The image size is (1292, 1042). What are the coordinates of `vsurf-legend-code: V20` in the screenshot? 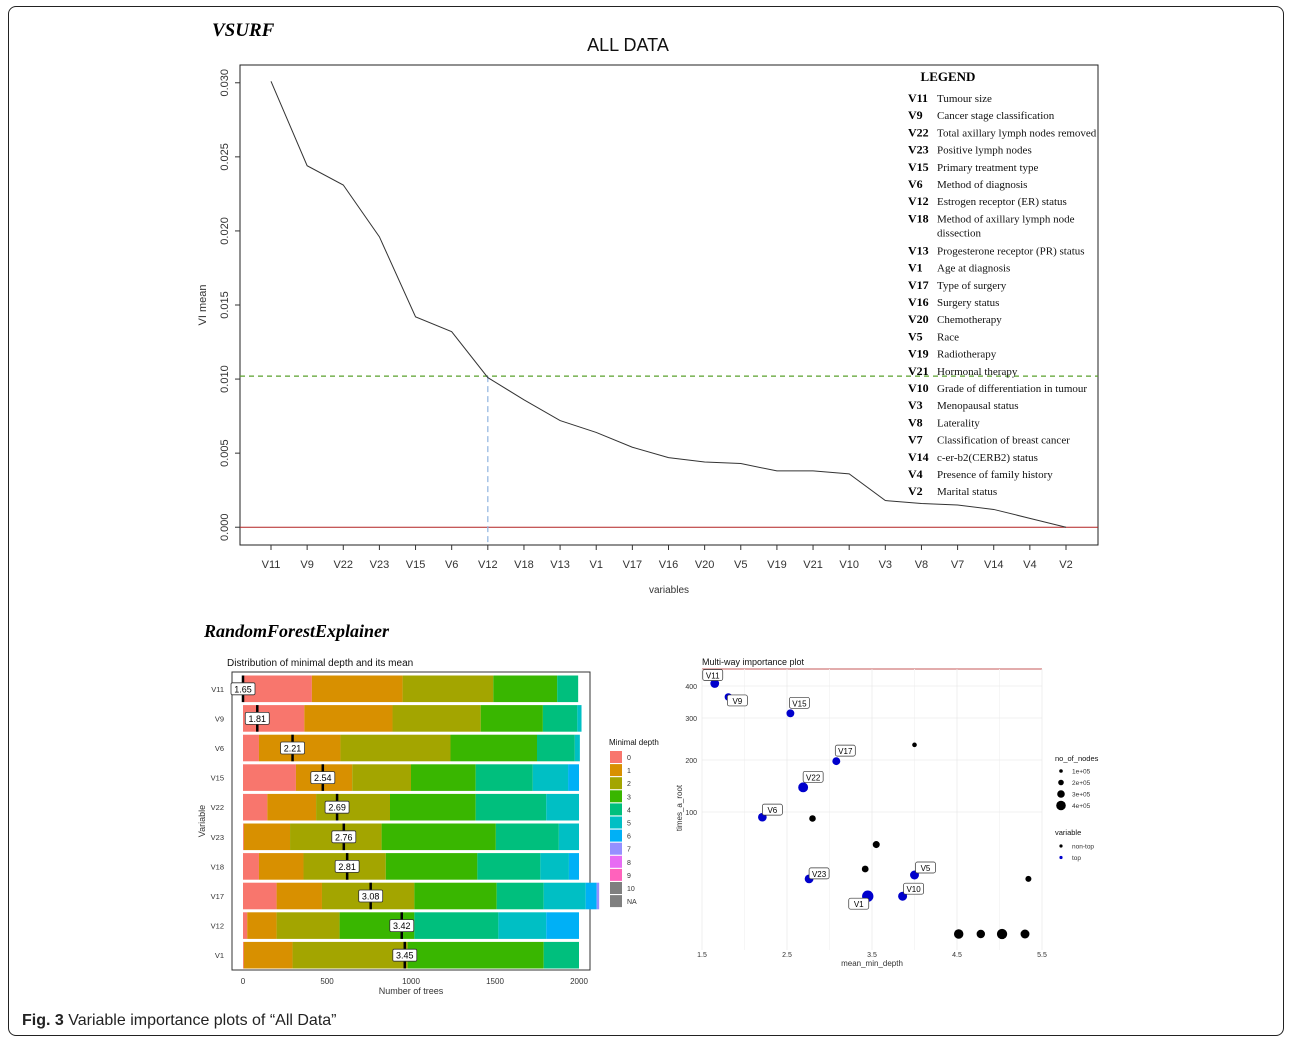 It's located at (918, 319).